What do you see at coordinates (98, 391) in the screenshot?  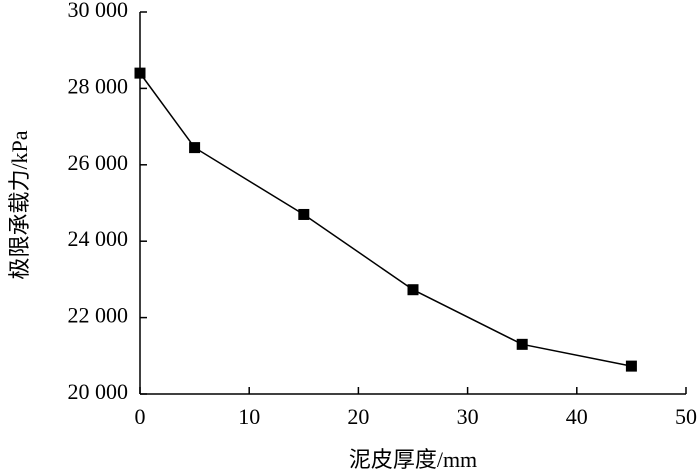 I see `y-tick-label: 20 000` at bounding box center [98, 391].